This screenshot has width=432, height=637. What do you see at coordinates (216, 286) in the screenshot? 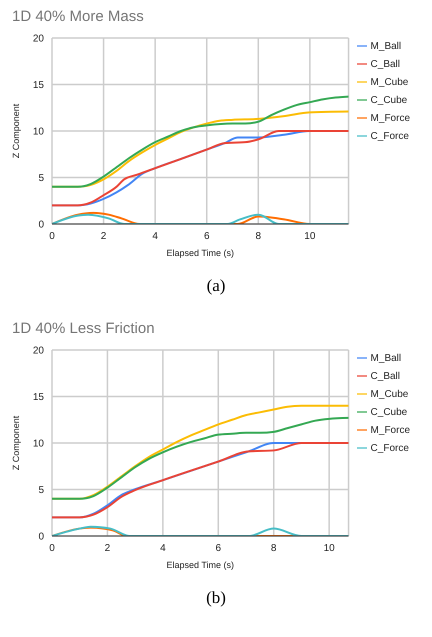
I see `text: (a)` at bounding box center [216, 286].